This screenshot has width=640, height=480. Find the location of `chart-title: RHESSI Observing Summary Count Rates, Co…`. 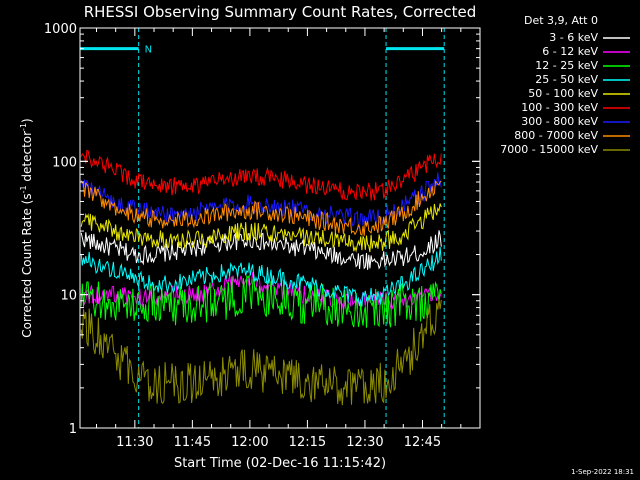

chart-title: RHESSI Observing Summary Count Rates, Co… is located at coordinates (280, 12).